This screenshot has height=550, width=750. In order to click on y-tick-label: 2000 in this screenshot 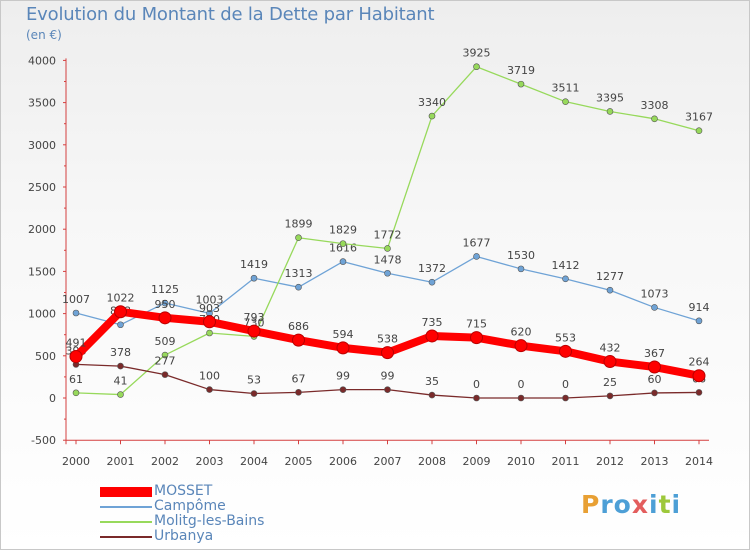, I will do `click(42, 229)`.